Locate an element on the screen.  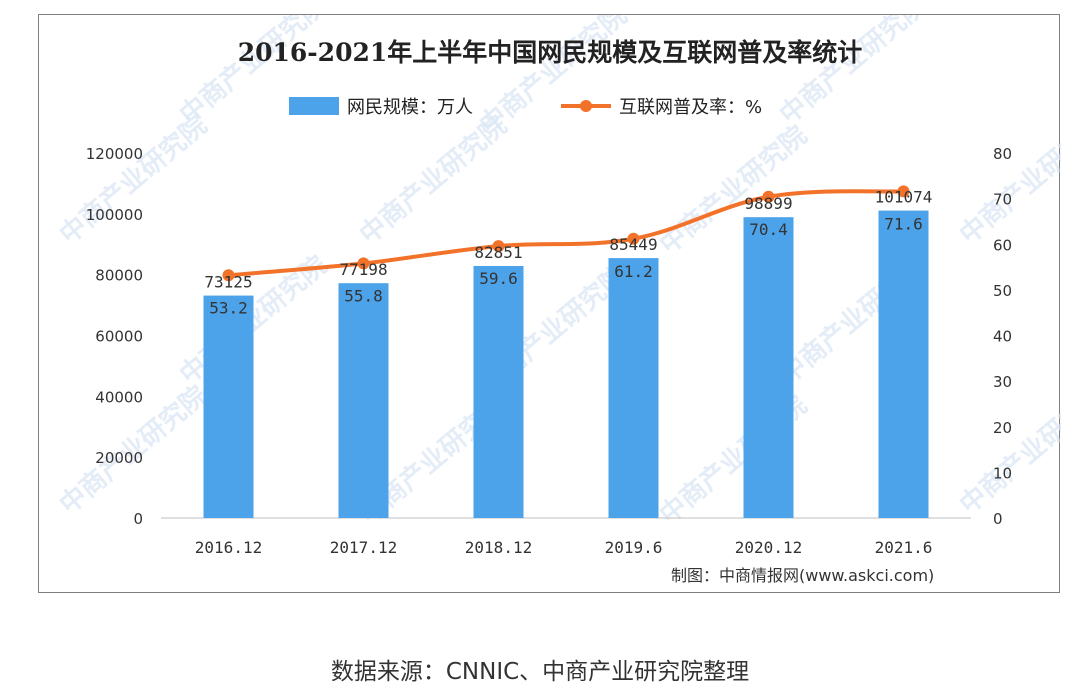
y-left-tick-label: 120000 is located at coordinates (114, 154).